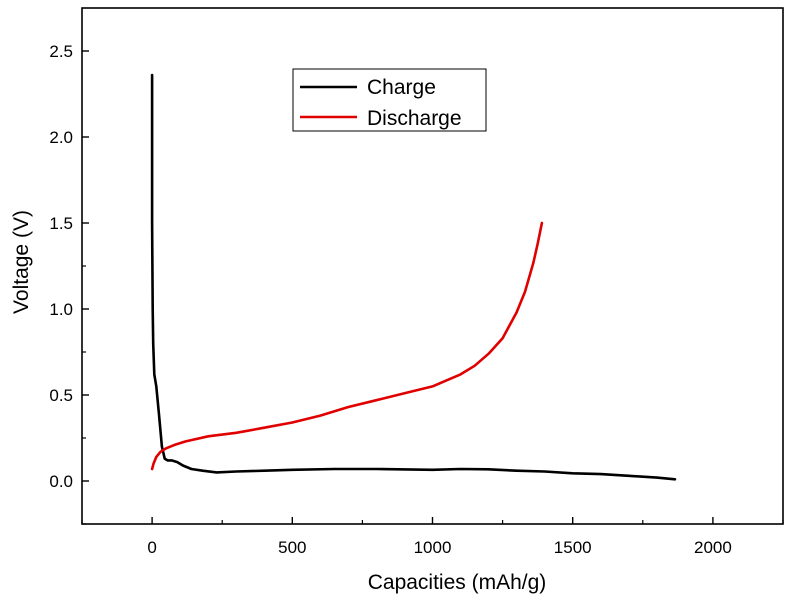 Image resolution: width=798 pixels, height=601 pixels. I want to click on legend: Charge Discharge, so click(389, 100).